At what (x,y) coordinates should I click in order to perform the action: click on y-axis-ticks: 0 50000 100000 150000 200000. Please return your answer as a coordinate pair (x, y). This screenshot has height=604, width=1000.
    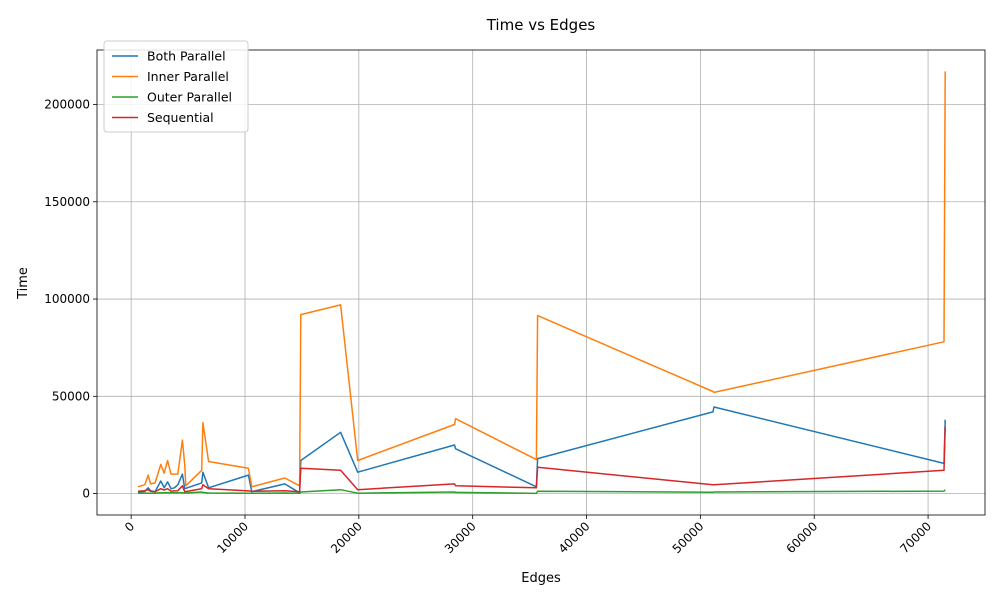
    Looking at the image, I should click on (70, 299).